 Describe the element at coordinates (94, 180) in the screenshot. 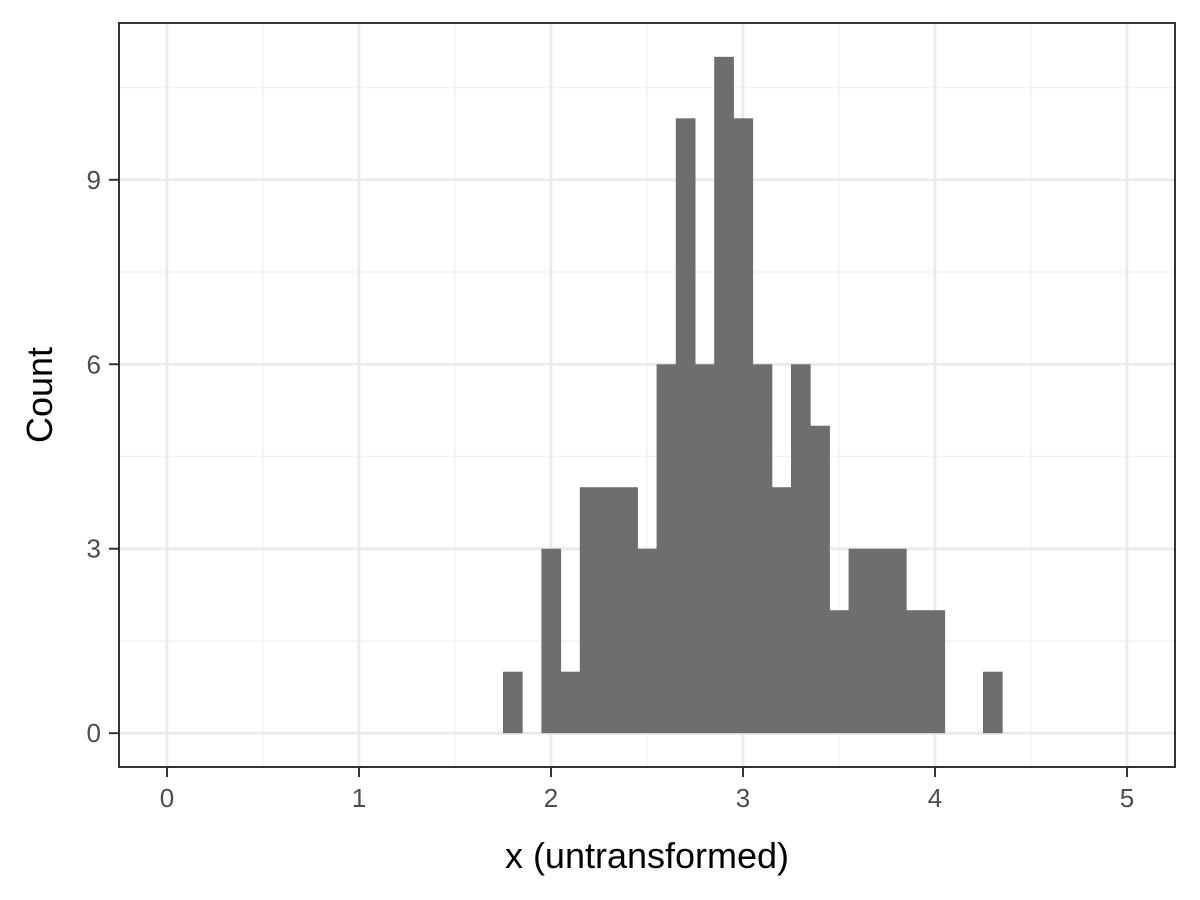

I see `y-tick-label: 9` at that location.